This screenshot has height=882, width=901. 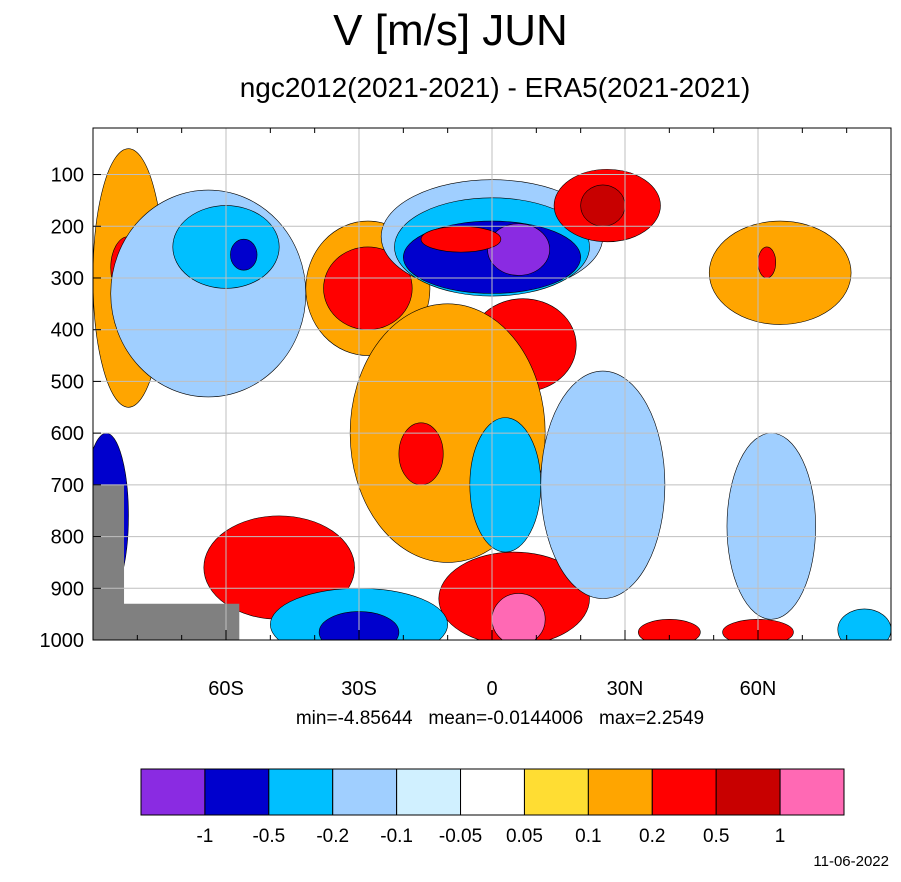 What do you see at coordinates (166, 562) in the screenshot?
I see `topography-mask` at bounding box center [166, 562].